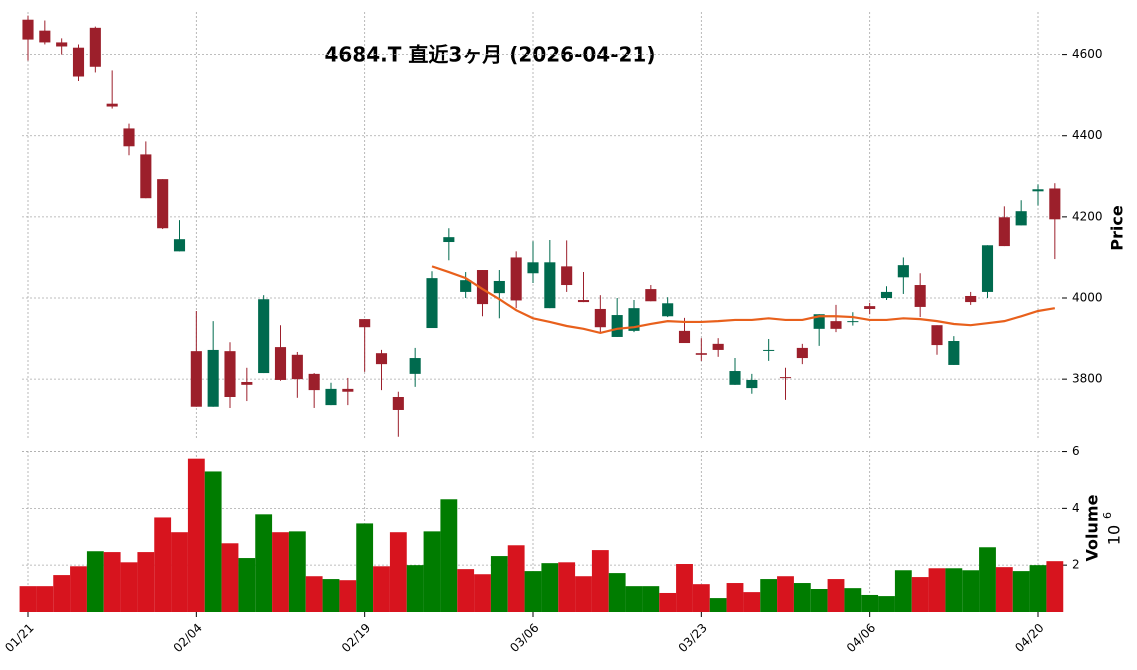 This screenshot has height=670, width=1137. I want to click on x-tick-label: 01/21, so click(19, 638).